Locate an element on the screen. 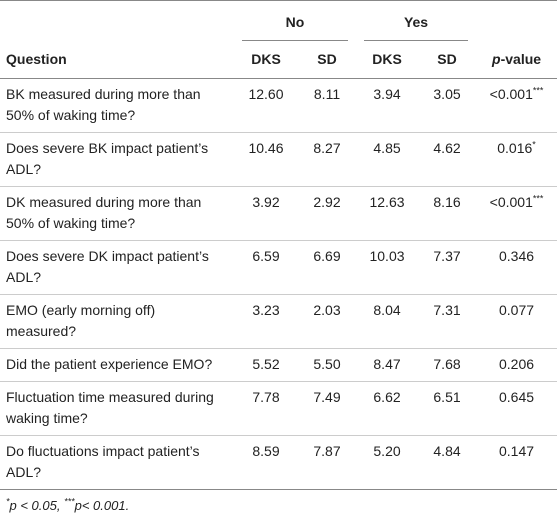 This screenshot has height=513, width=557. value-cell: 8.04 is located at coordinates (387, 321).